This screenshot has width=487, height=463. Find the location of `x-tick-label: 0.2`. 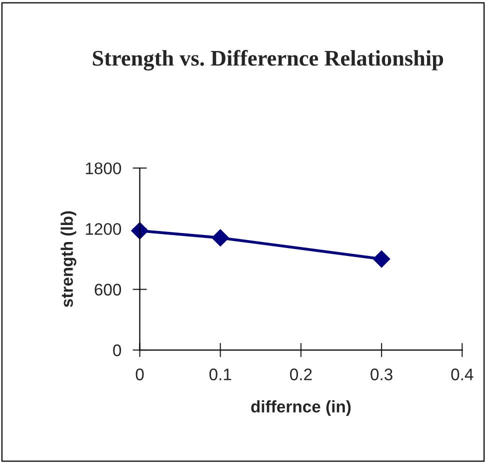

x-tick-label: 0.2 is located at coordinates (301, 374).